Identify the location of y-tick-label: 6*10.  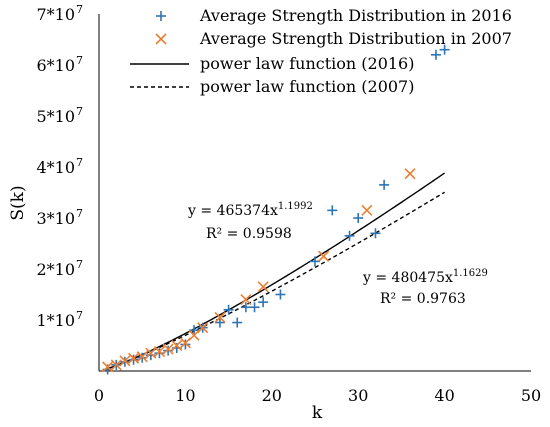
(55, 65).